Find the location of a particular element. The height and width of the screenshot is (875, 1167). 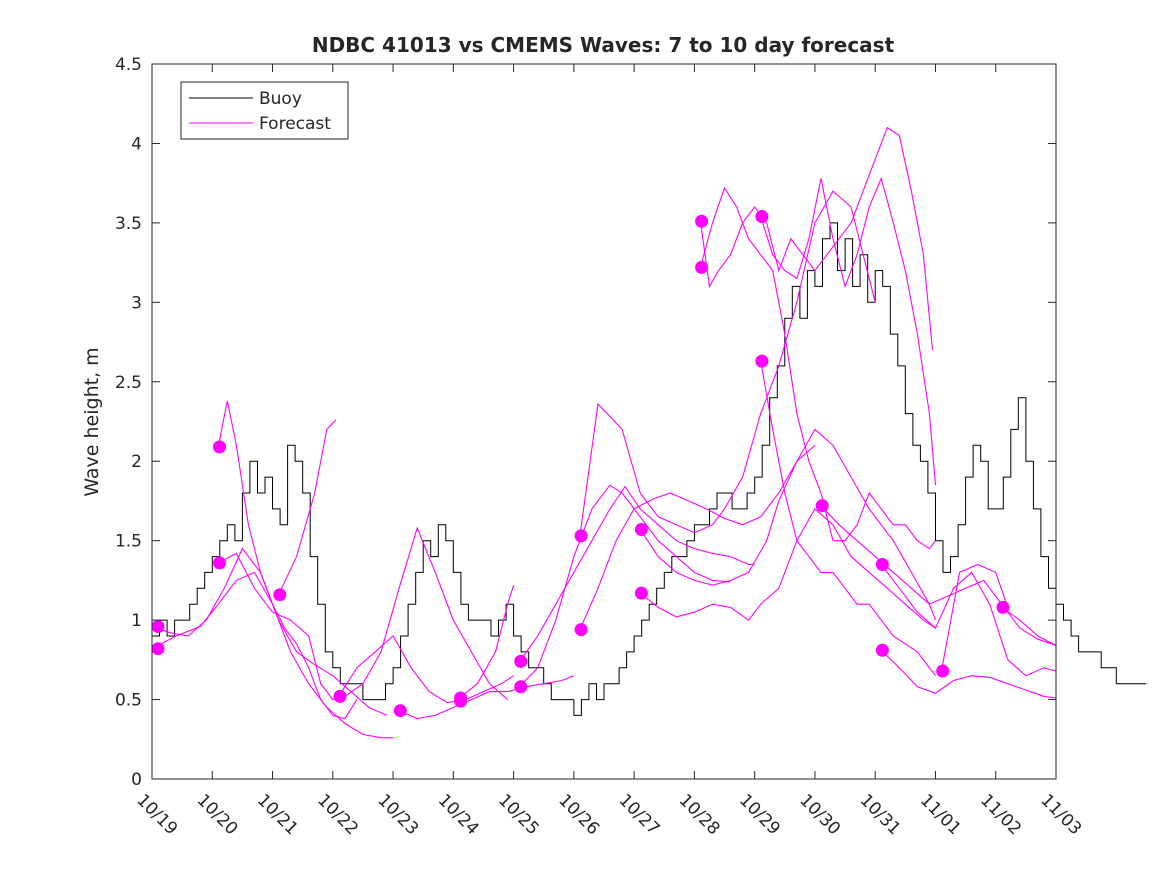

legend-forecast-label: Forecast is located at coordinates (295, 124).